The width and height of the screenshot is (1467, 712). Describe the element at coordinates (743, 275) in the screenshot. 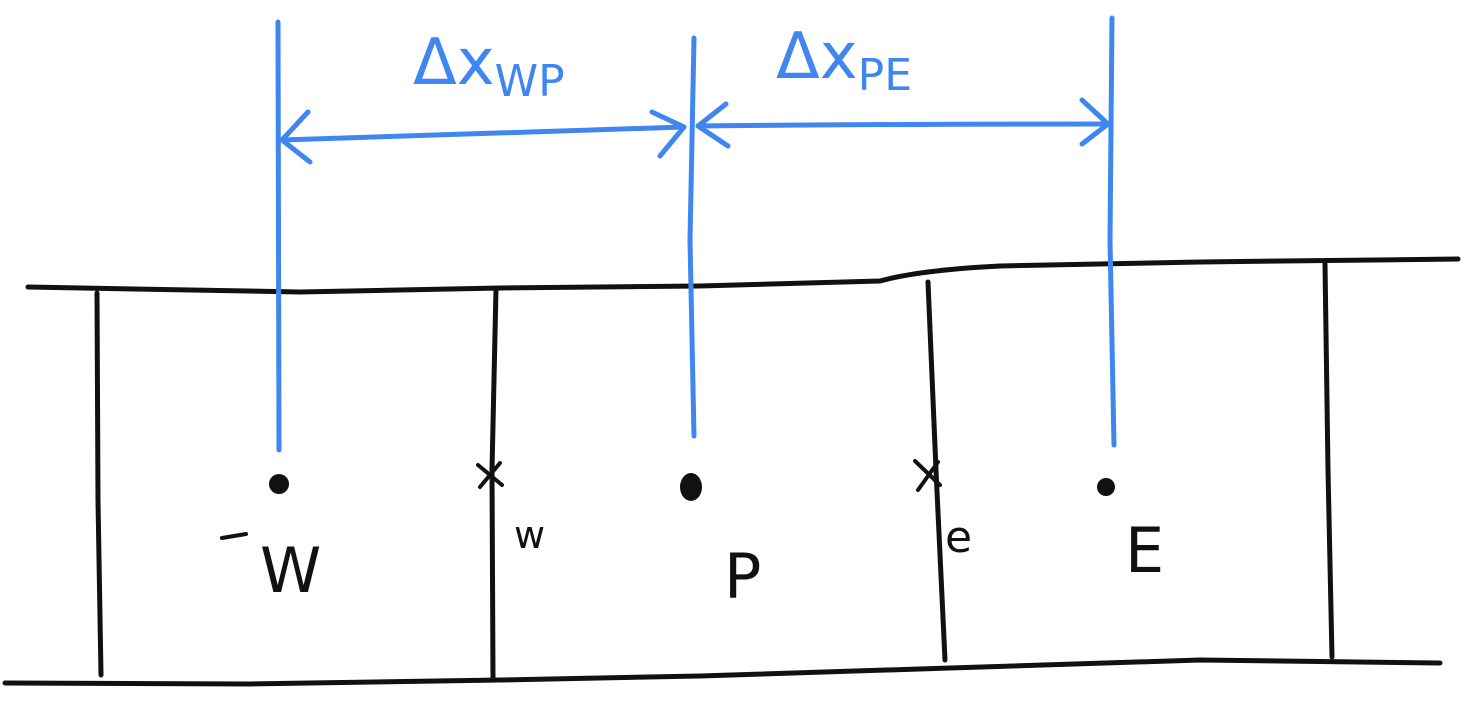

I see `top-boundary-line` at that location.